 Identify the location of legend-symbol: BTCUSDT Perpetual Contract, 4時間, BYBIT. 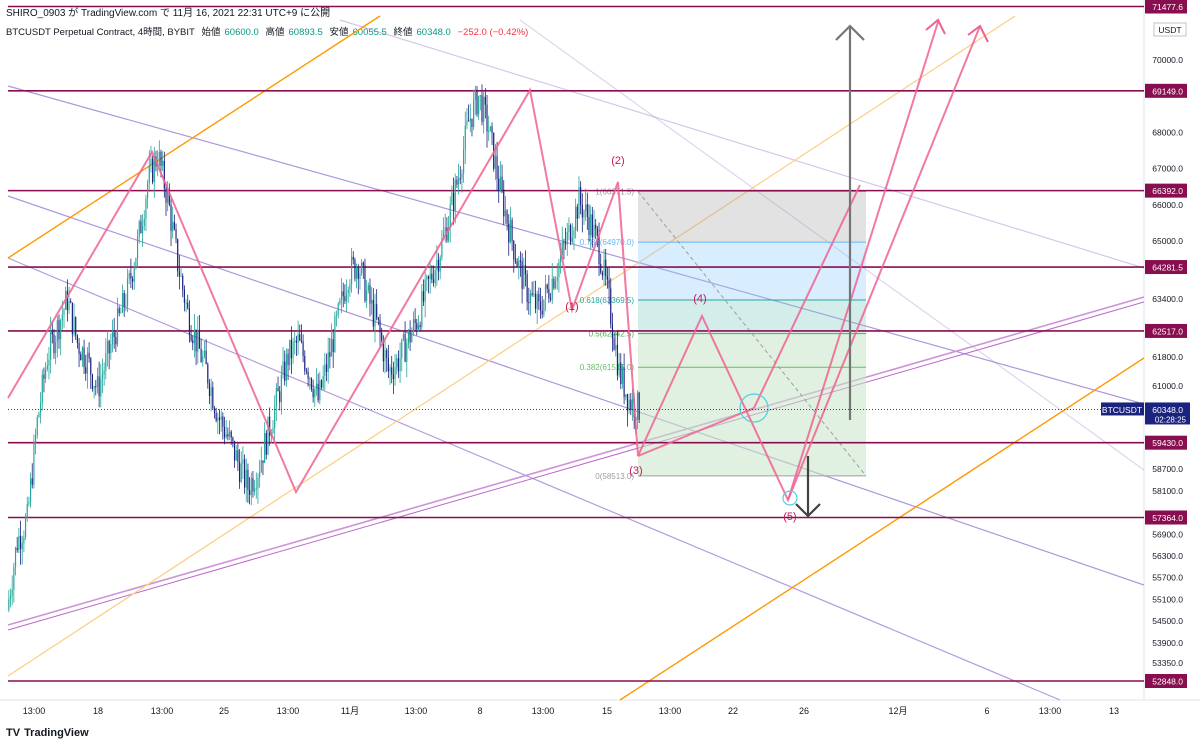
(100, 32).